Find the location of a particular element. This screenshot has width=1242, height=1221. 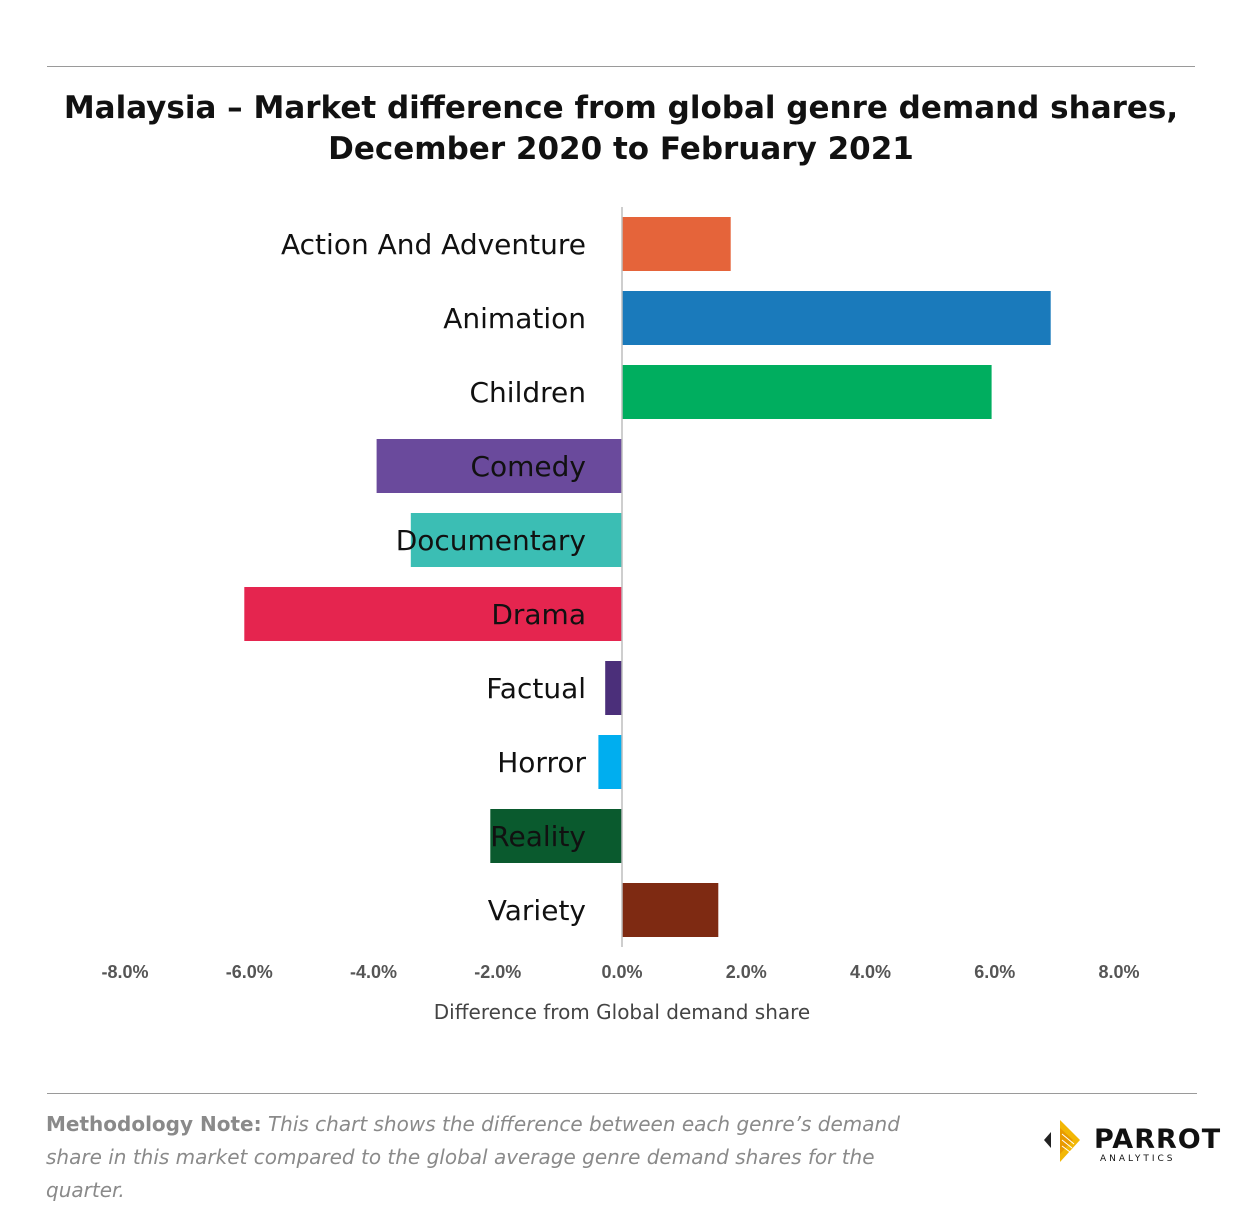

x-axis-title: Difference from Global demand share is located at coordinates (622, 1012).